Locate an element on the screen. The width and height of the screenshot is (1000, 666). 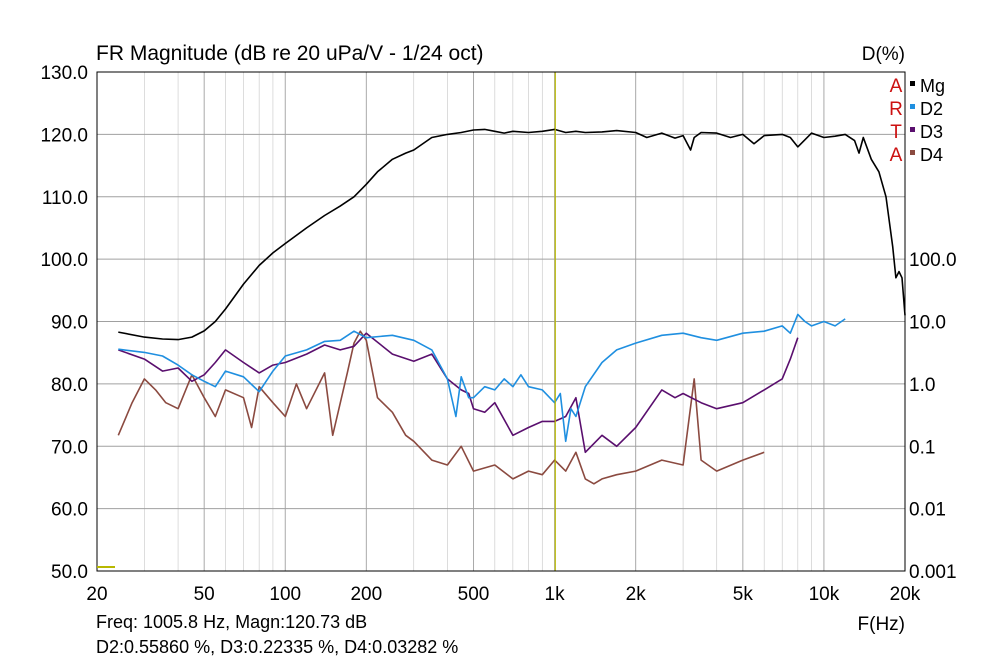
y-tick-label: 80.0 is located at coordinates (69, 385).